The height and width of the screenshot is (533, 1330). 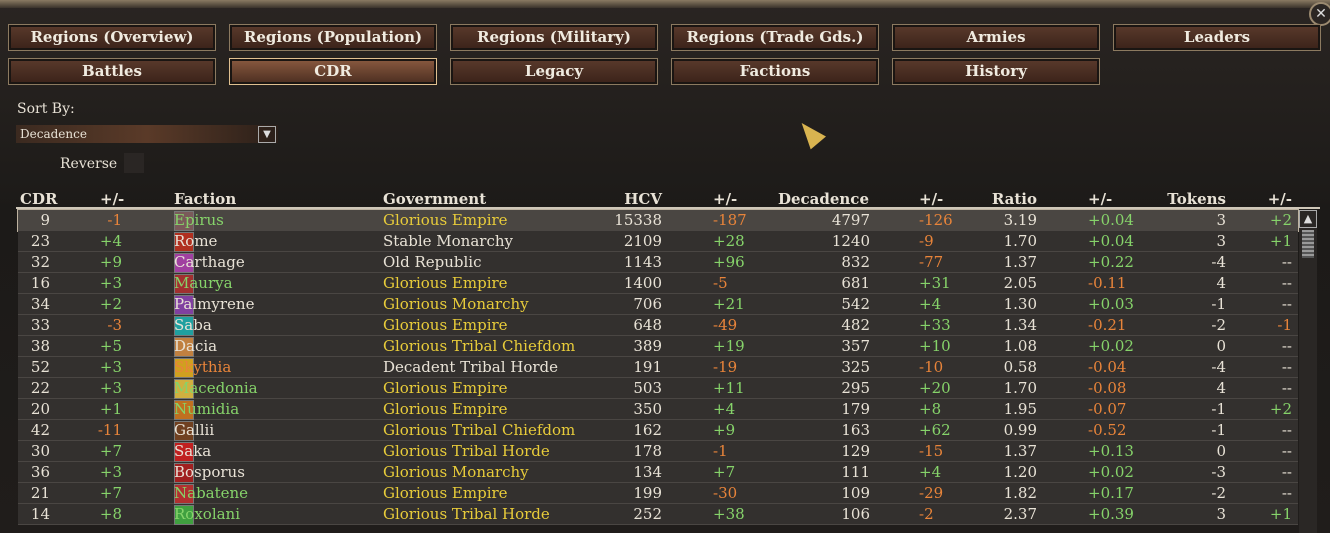 What do you see at coordinates (935, 346) in the screenshot?
I see `cell: +10` at bounding box center [935, 346].